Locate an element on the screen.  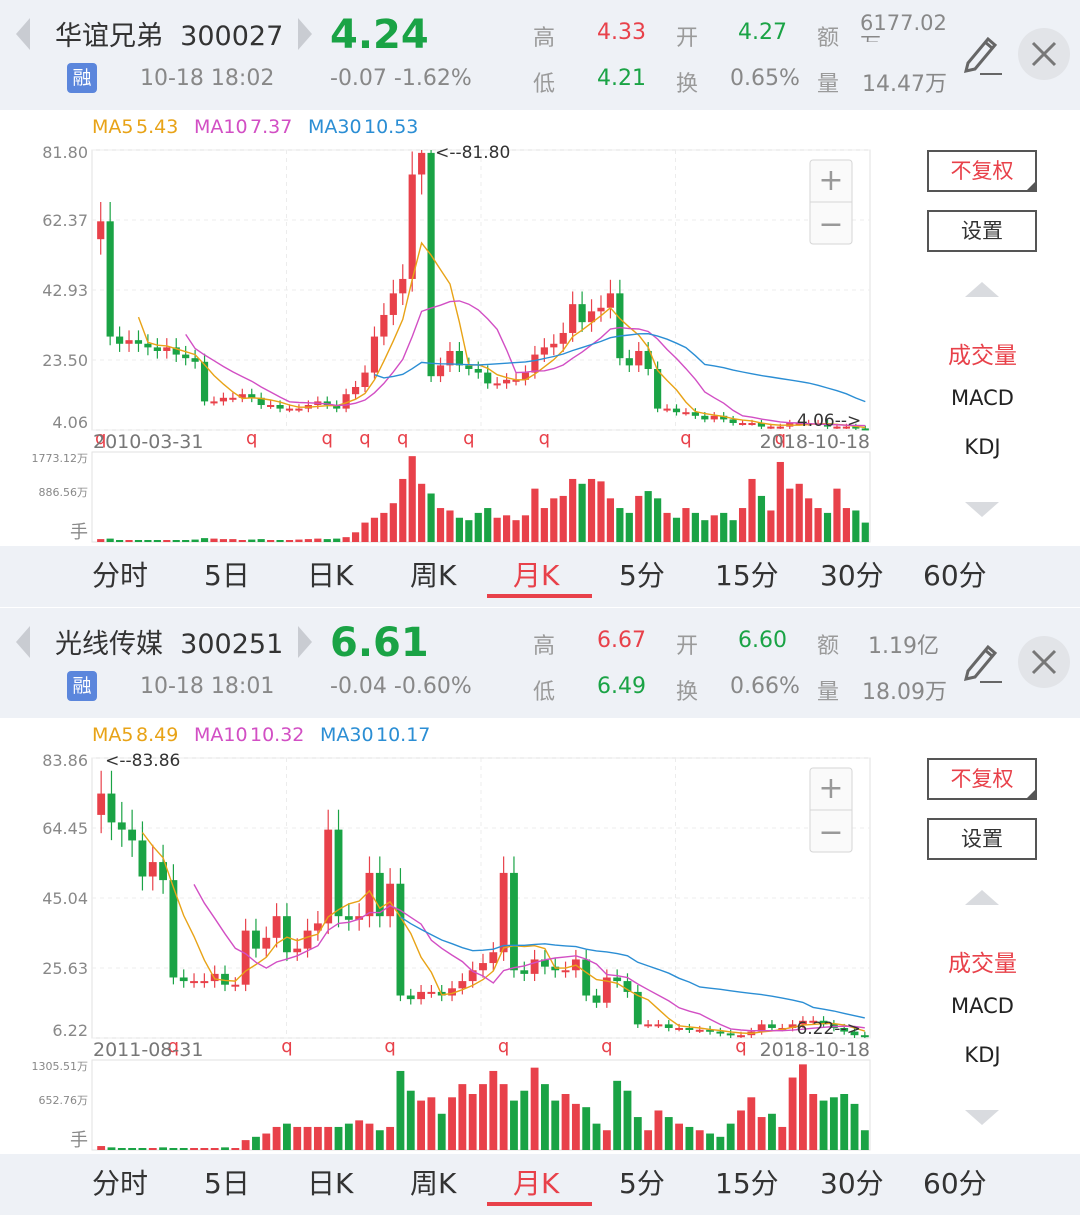
adjust-q-marker: q is located at coordinates (544, 438).